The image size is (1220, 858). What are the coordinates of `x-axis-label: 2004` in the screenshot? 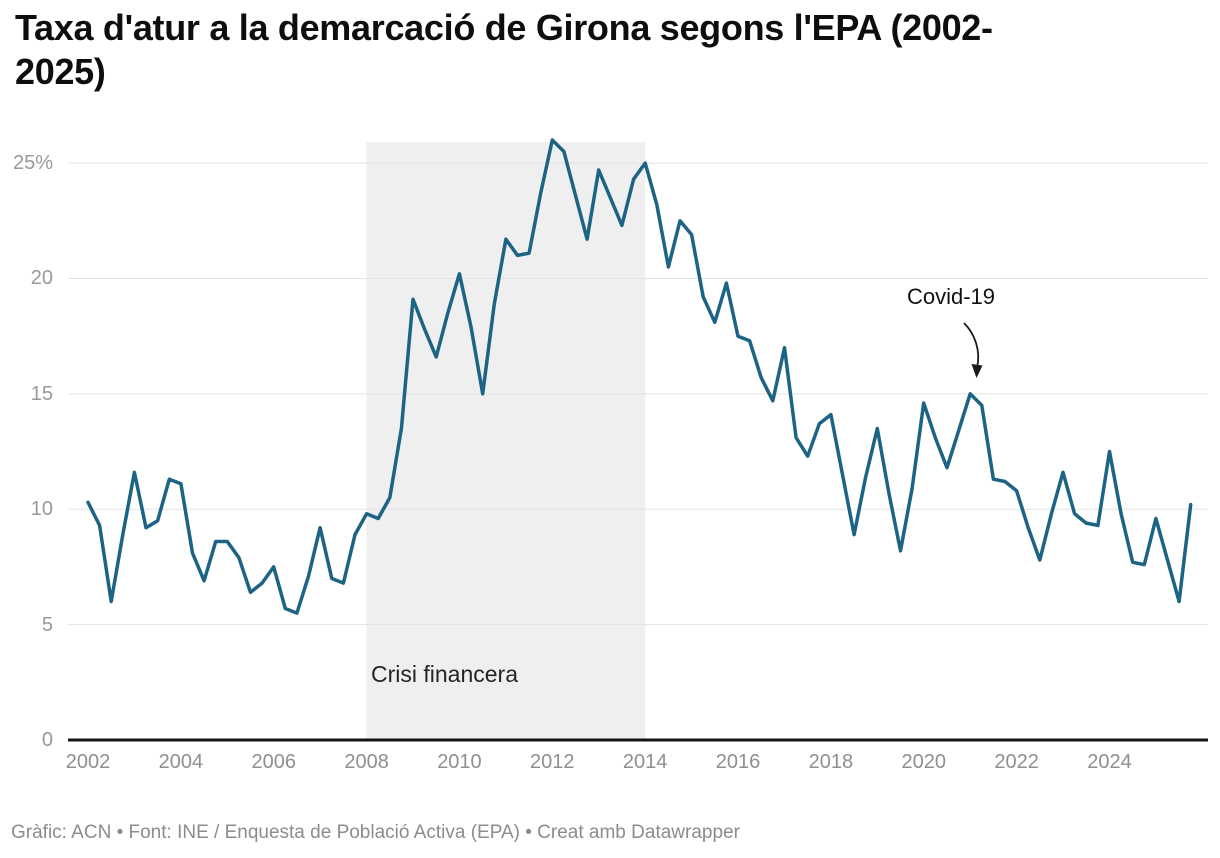 It's located at (181, 762).